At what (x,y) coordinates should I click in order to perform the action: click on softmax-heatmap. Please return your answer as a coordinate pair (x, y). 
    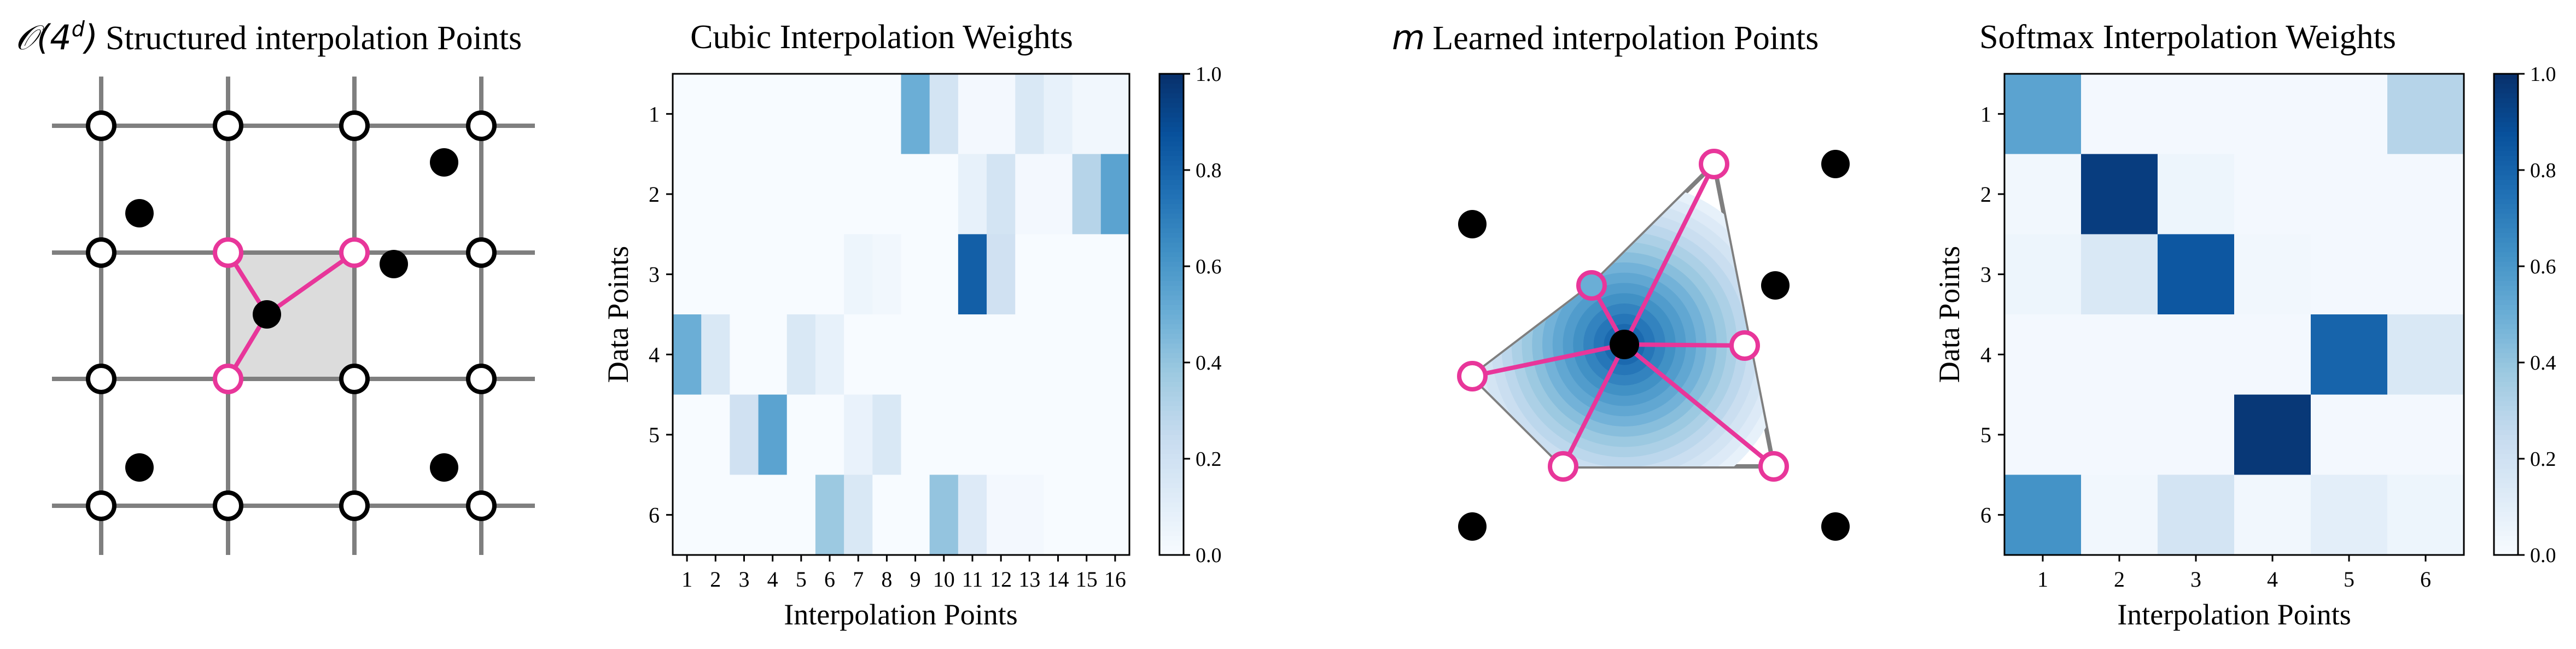
    Looking at the image, I should click on (2234, 315).